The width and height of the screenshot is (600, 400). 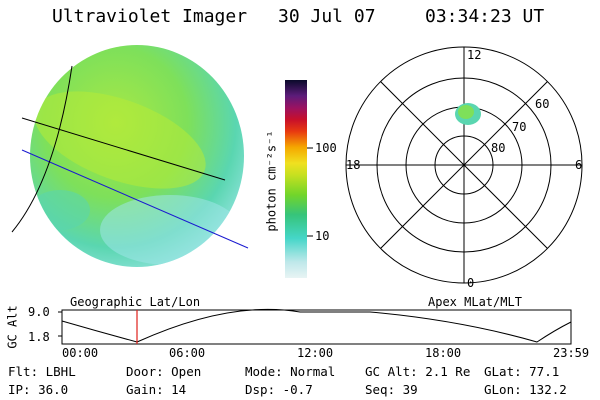 I want to click on gc-alt-readout: GC Alt: 2.1 Re, so click(x=418, y=371).